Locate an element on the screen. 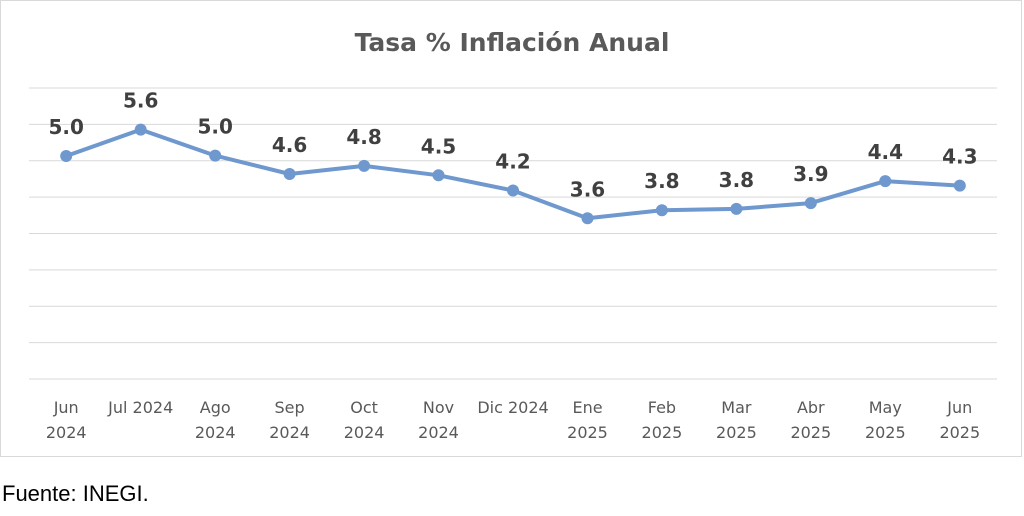 Image resolution: width=1024 pixels, height=516 pixels. x-tick-label: May 2025 is located at coordinates (885, 420).